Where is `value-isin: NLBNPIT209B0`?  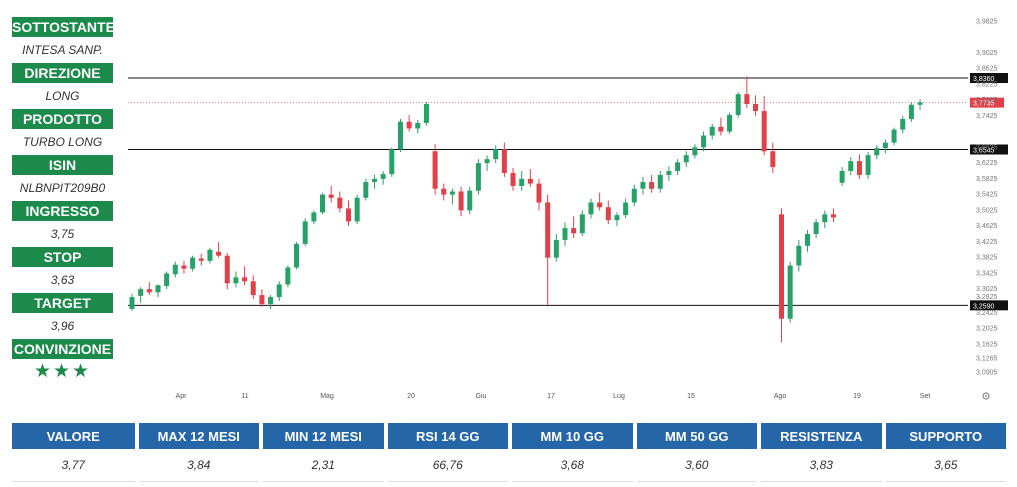
value-isin: NLBNPIT209B0 is located at coordinates (62, 188).